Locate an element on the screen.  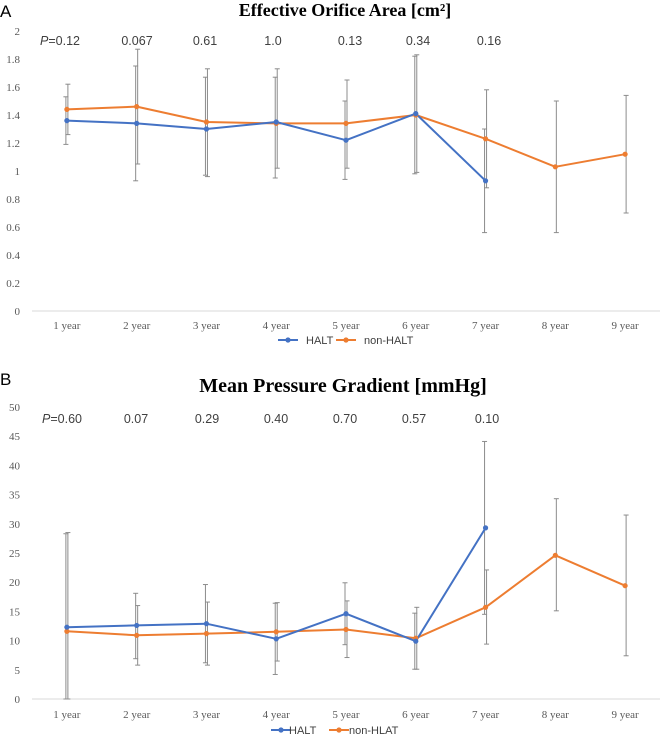
p-values: P=0.60 0.07 0.29 0.40 0.70 0.57 0.10 is located at coordinates (270, 419).